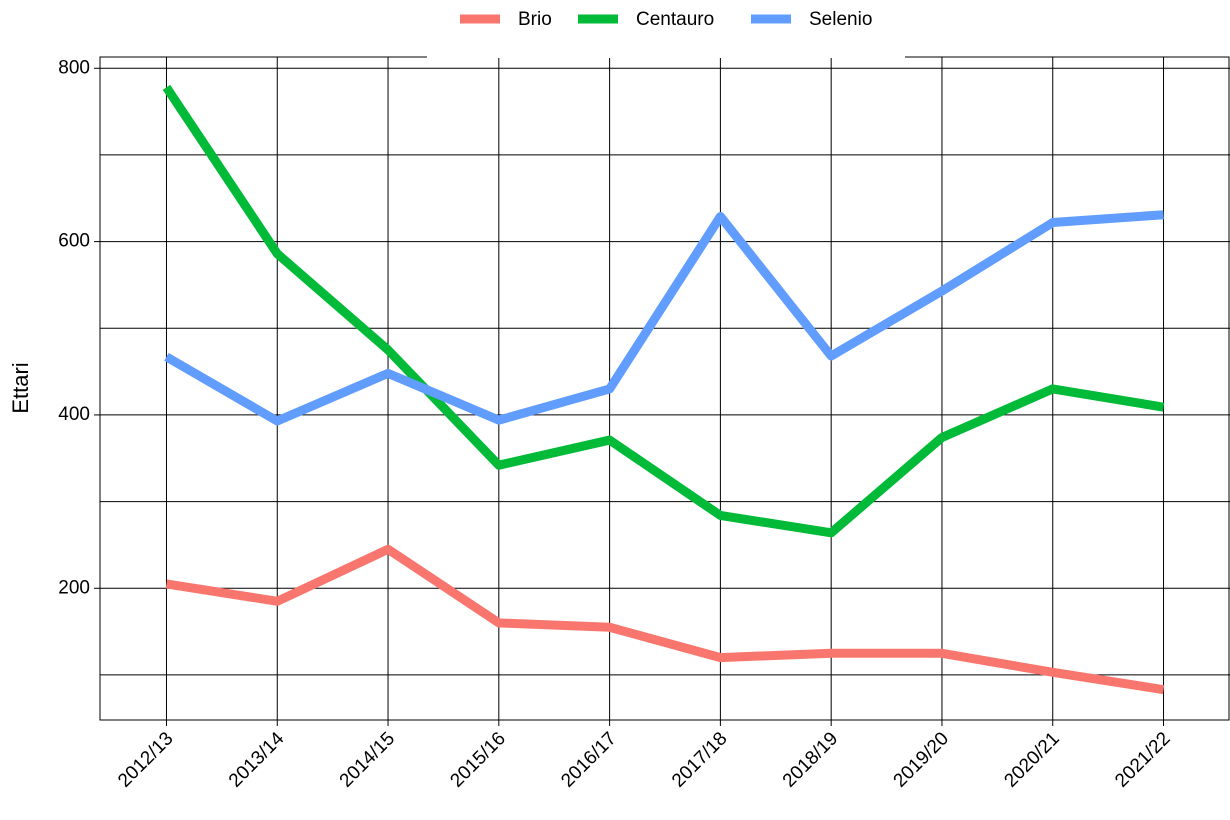  What do you see at coordinates (74, 414) in the screenshot?
I see `y-tick-label: 400` at bounding box center [74, 414].